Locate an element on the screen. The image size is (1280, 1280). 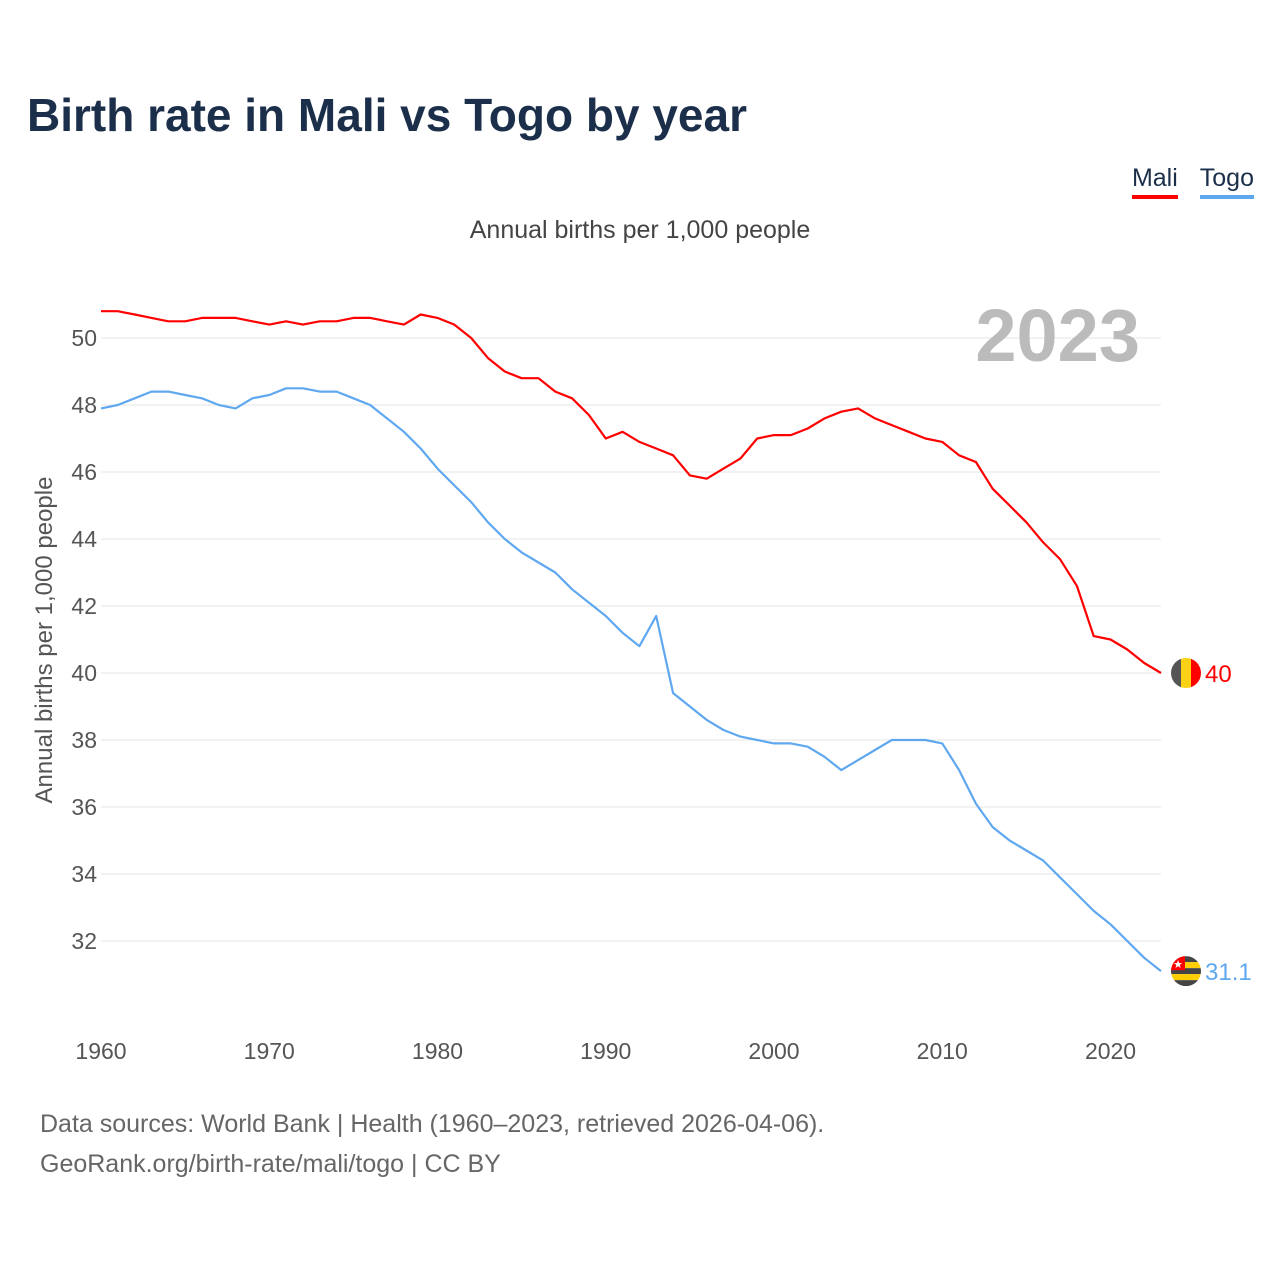
y-tick-label: 50 is located at coordinates (84, 338).